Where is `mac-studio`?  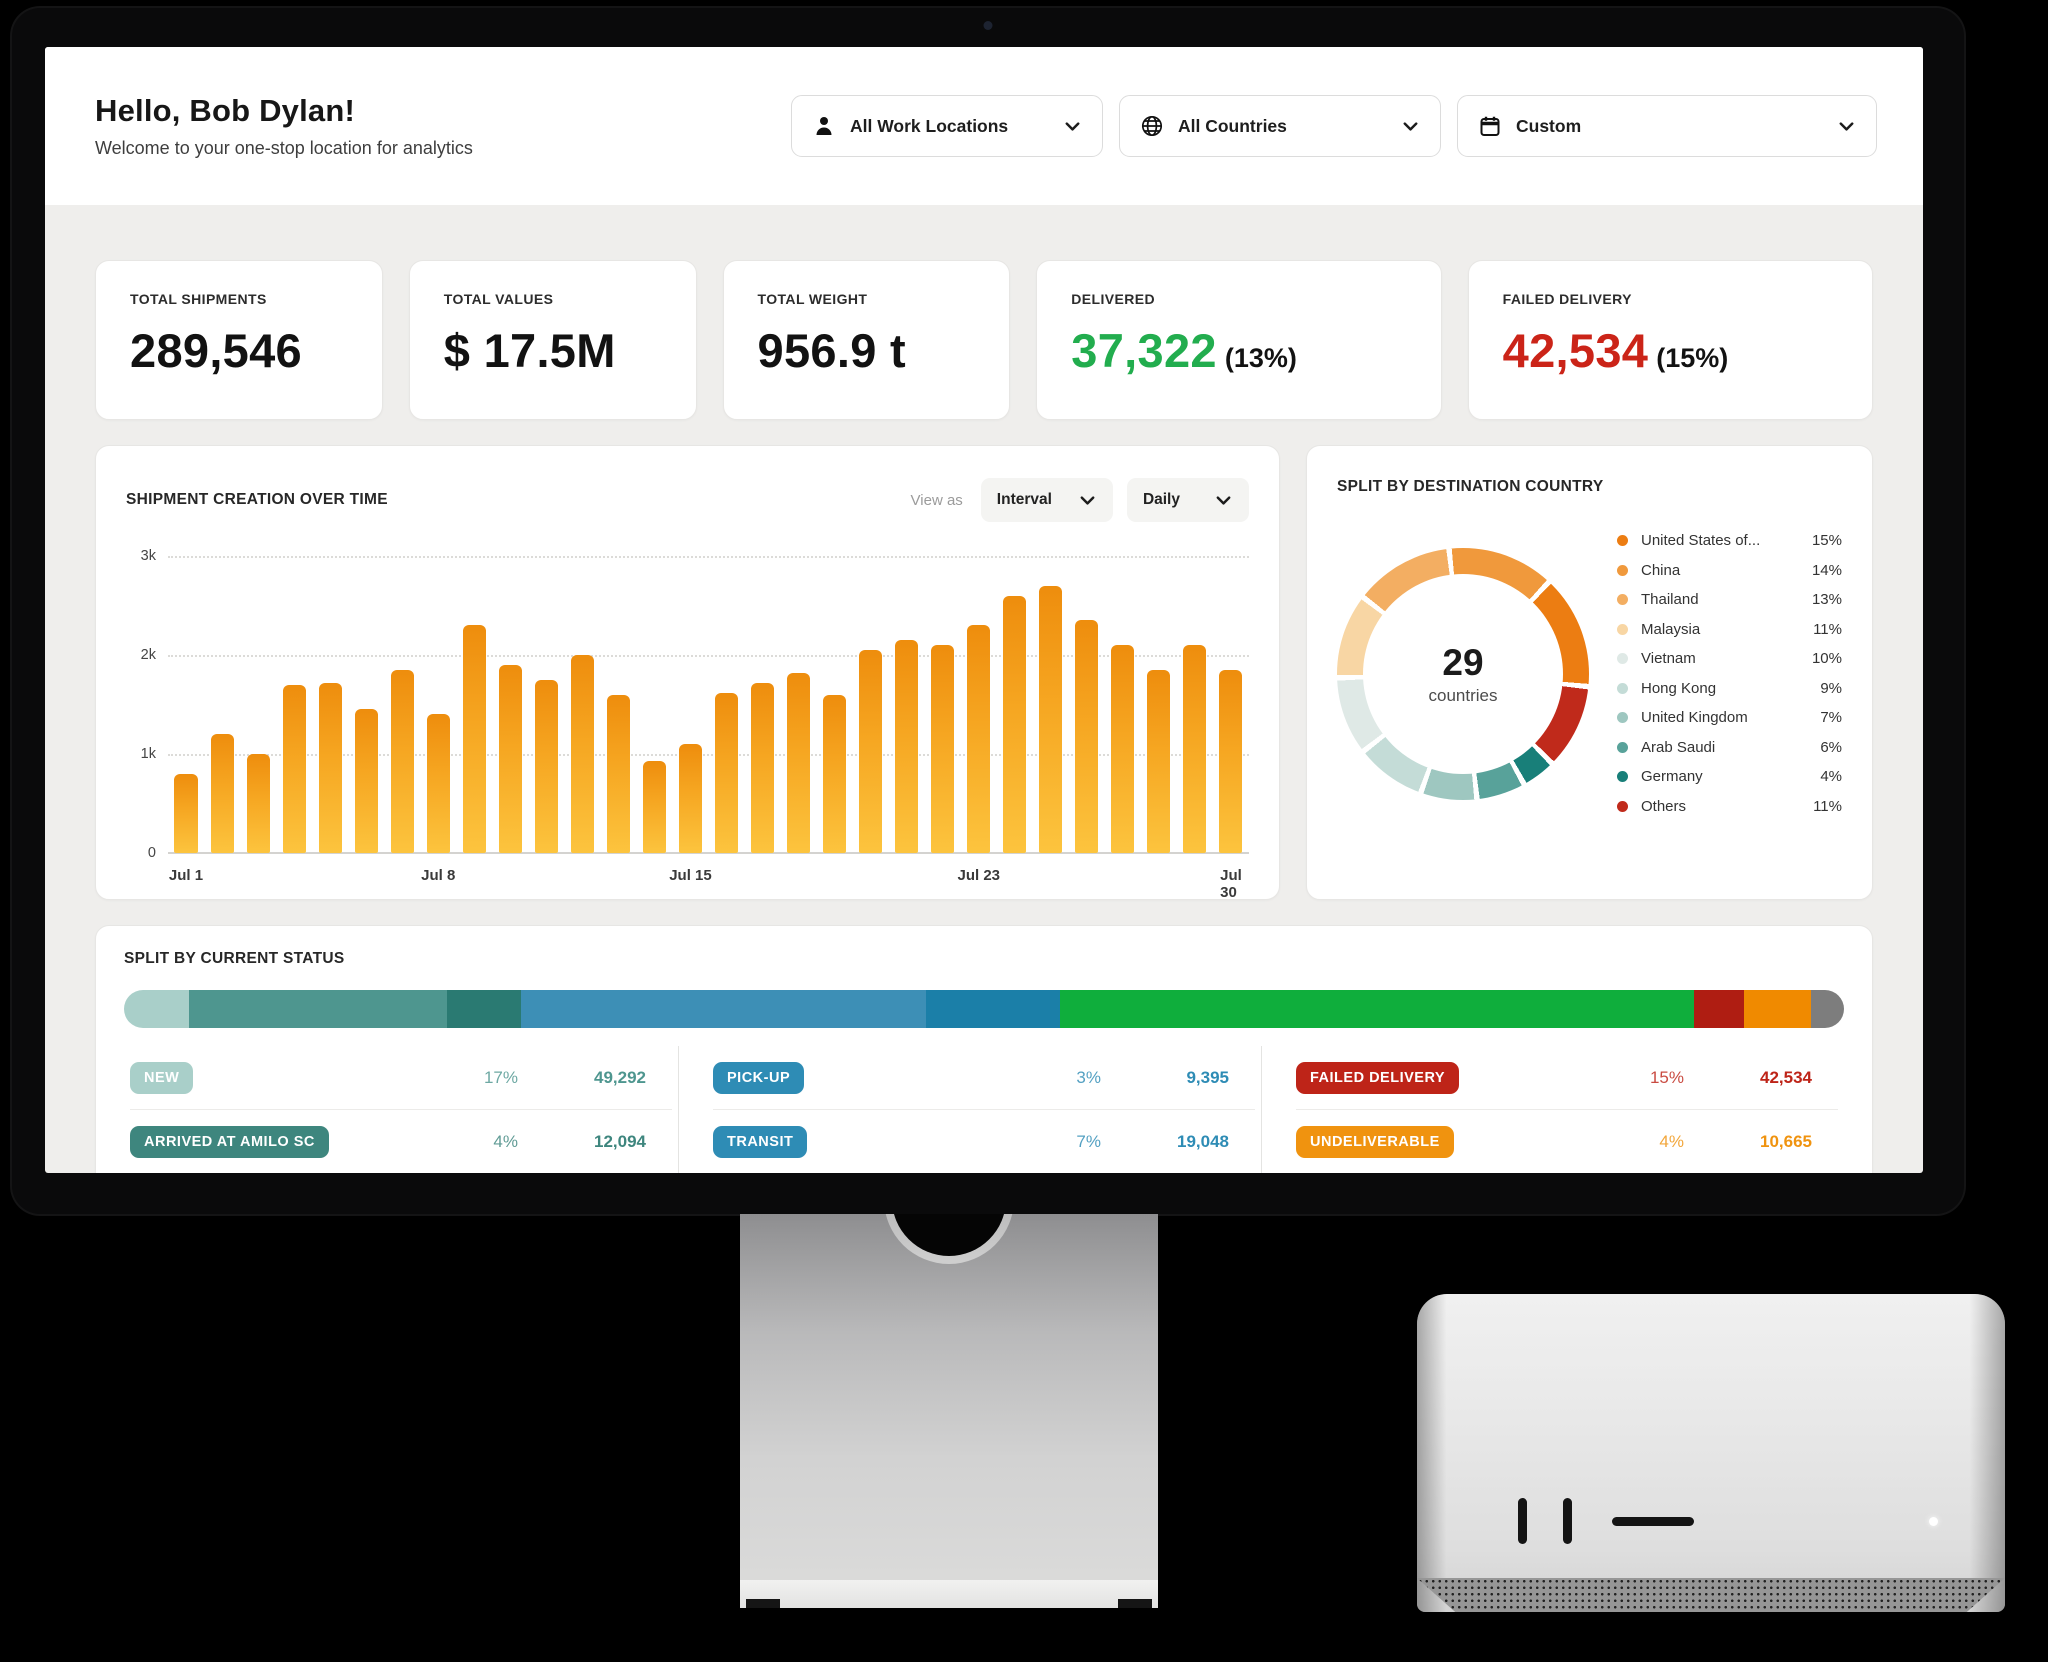 mac-studio is located at coordinates (1711, 1453).